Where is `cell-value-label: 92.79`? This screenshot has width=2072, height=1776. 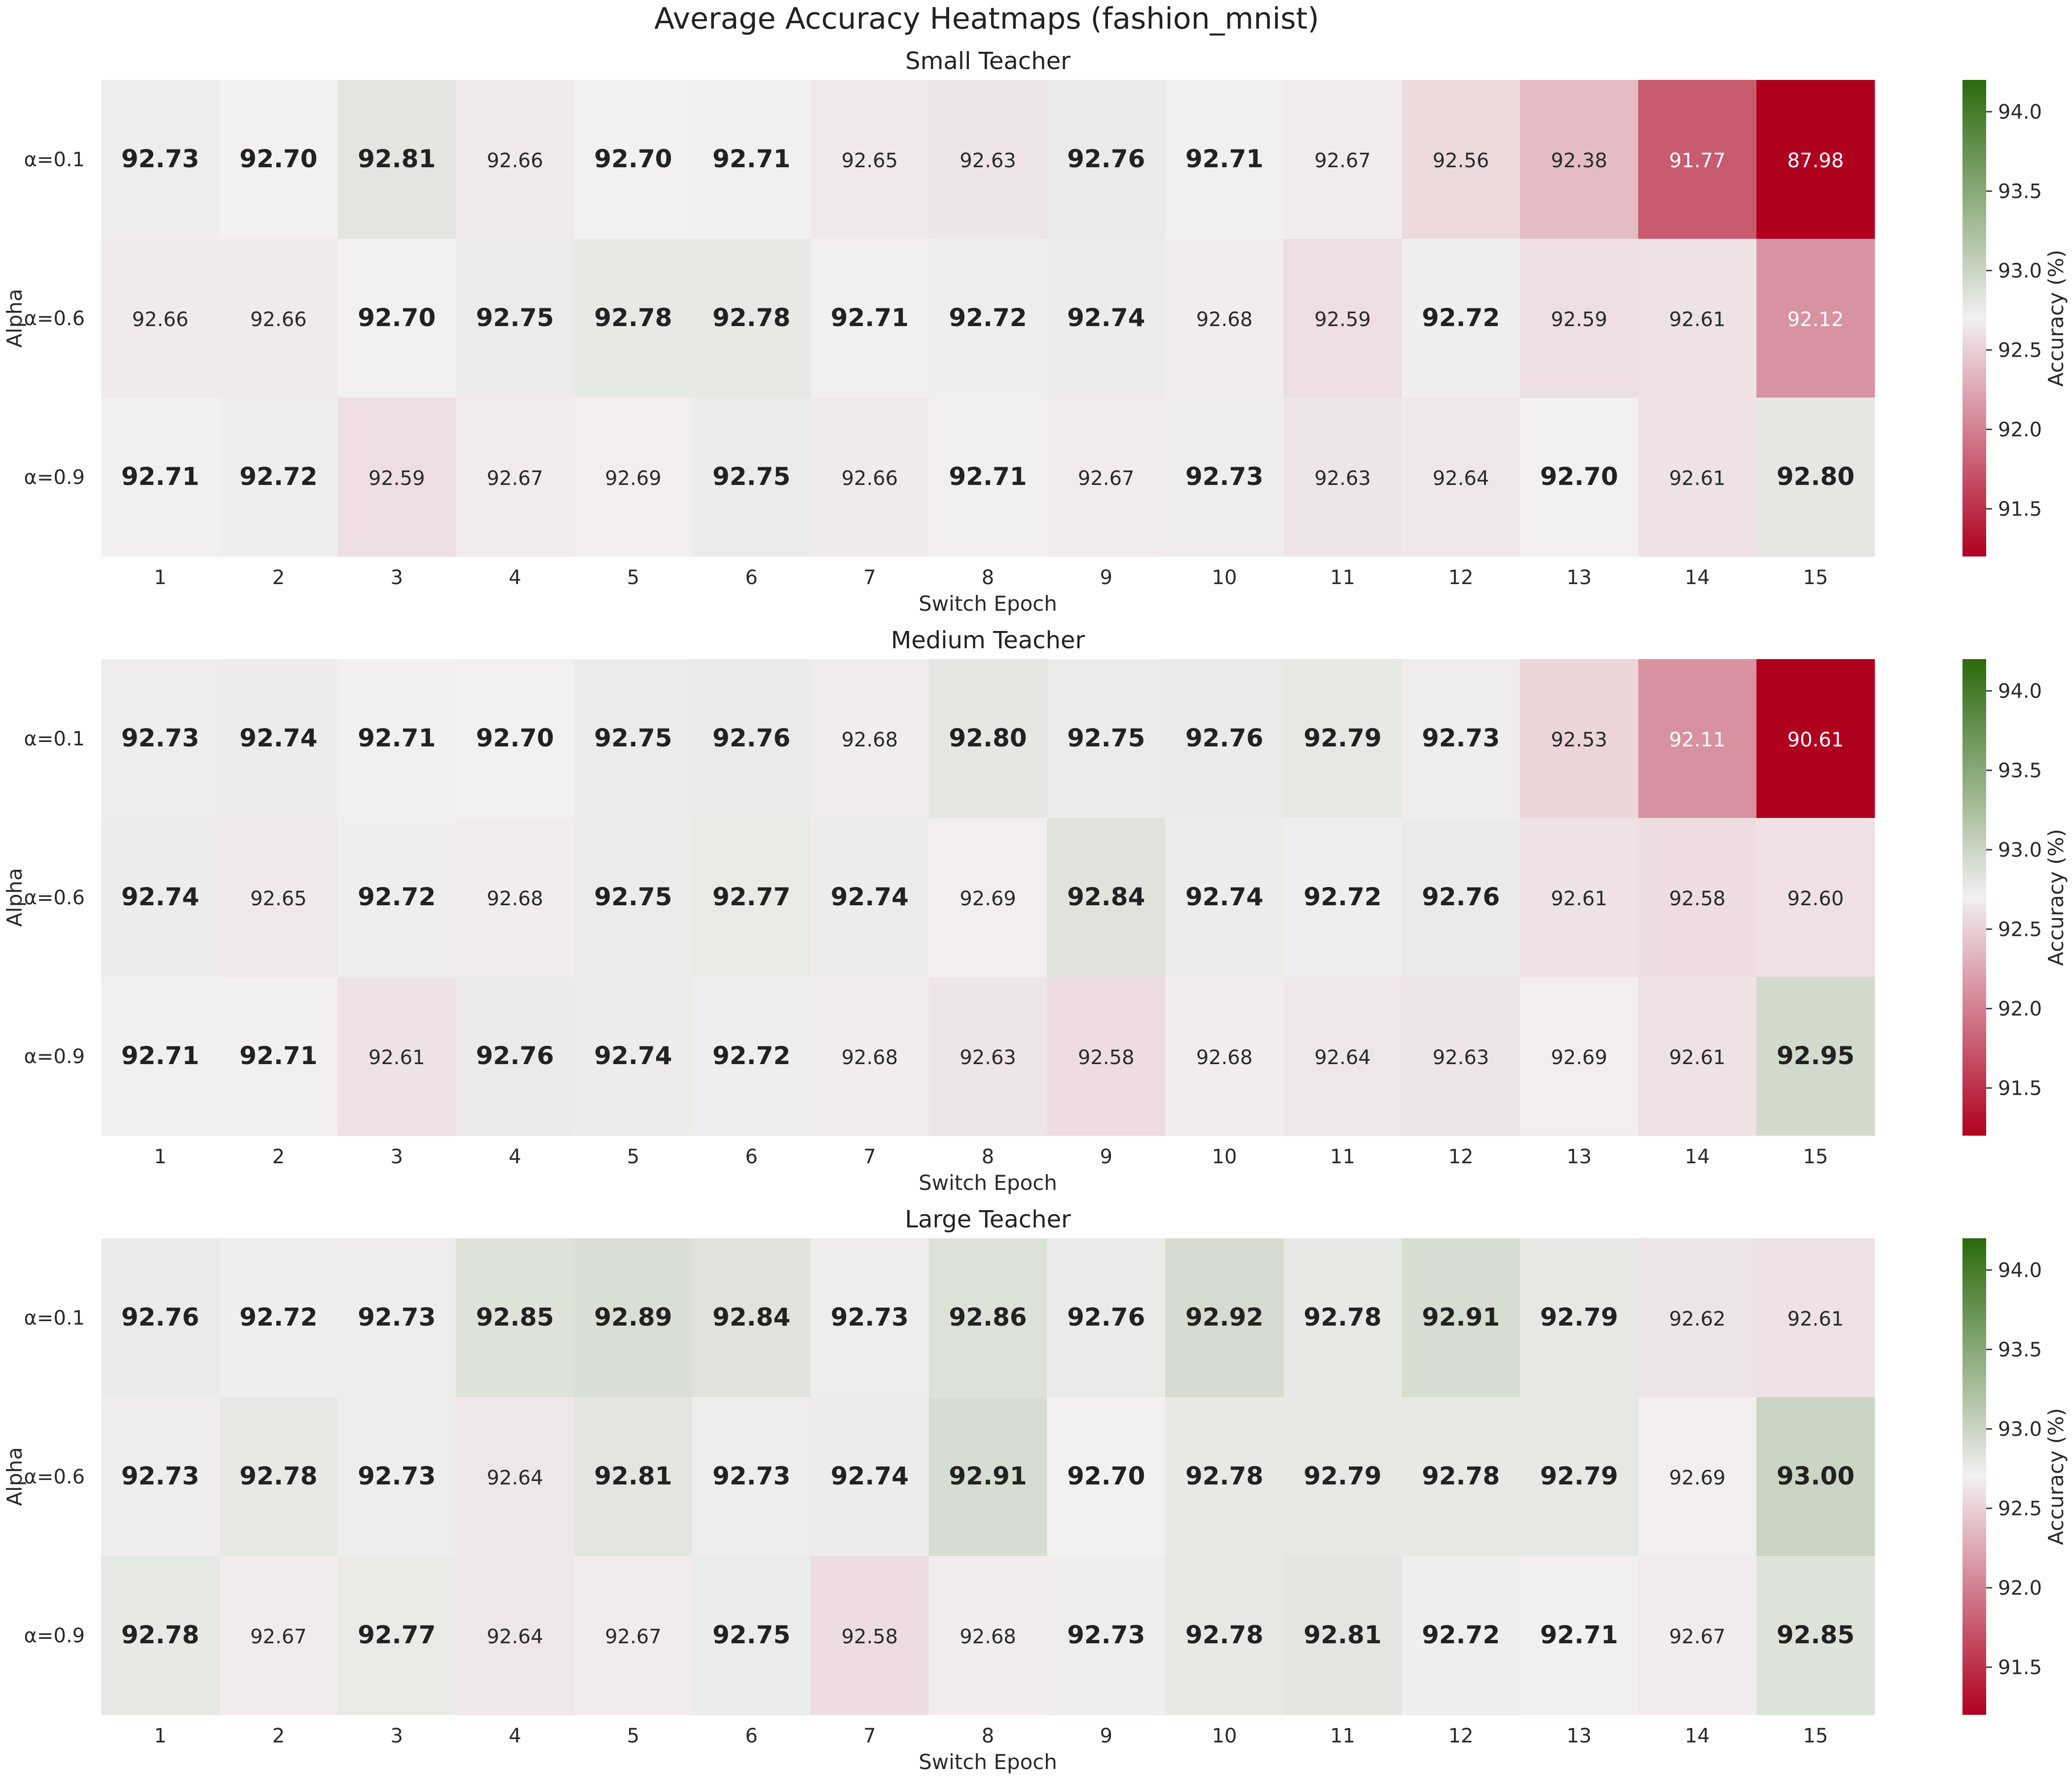
cell-value-label: 92.79 is located at coordinates (1342, 1476).